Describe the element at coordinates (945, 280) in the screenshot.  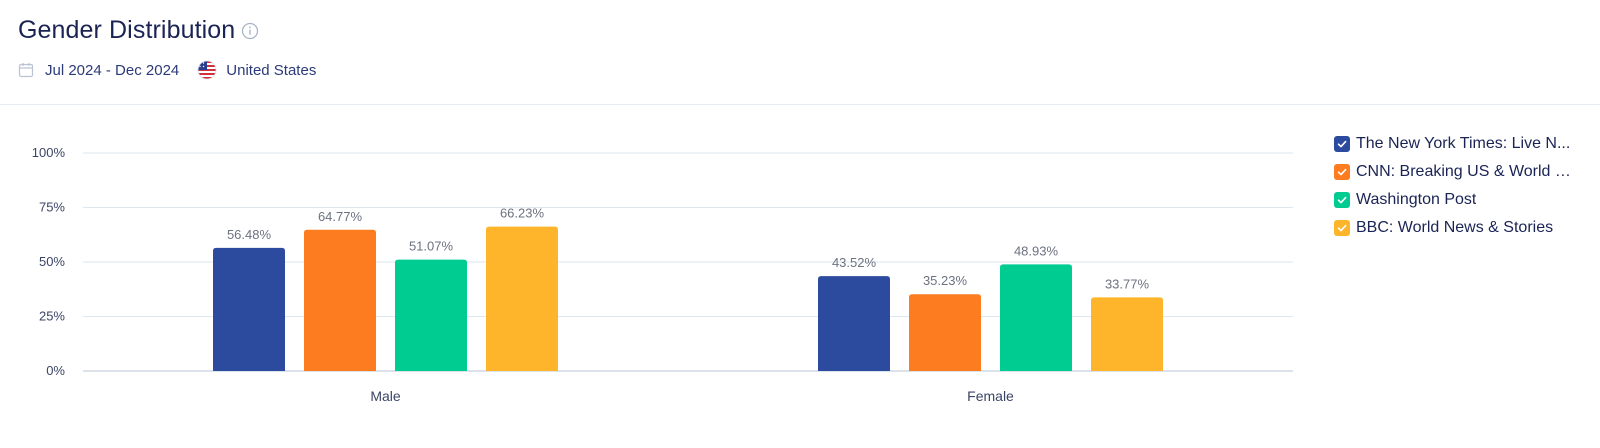
I see `bar-value-label: 35.23%` at that location.